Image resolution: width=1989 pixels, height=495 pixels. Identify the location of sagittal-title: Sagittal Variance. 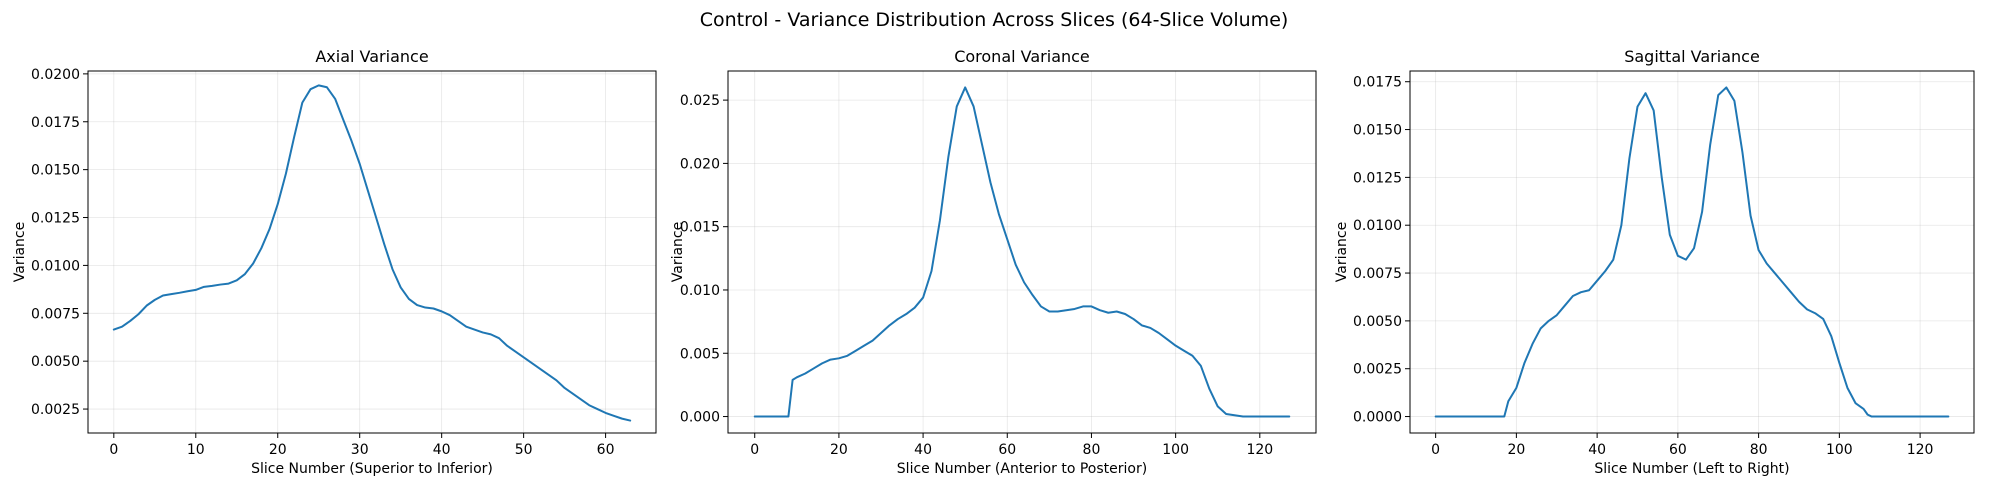
(1692, 56).